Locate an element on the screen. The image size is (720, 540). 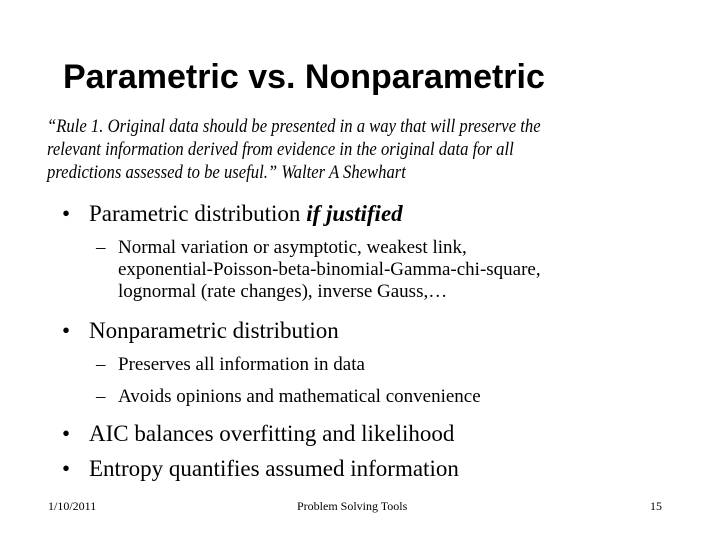
sub-bullet-line: Preserves all information in data is located at coordinates (241, 364).